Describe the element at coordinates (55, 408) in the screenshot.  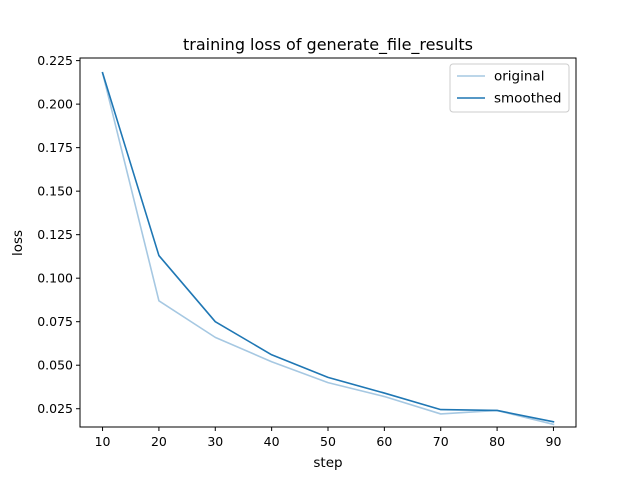
I see `y-tick-label: 0.025` at that location.